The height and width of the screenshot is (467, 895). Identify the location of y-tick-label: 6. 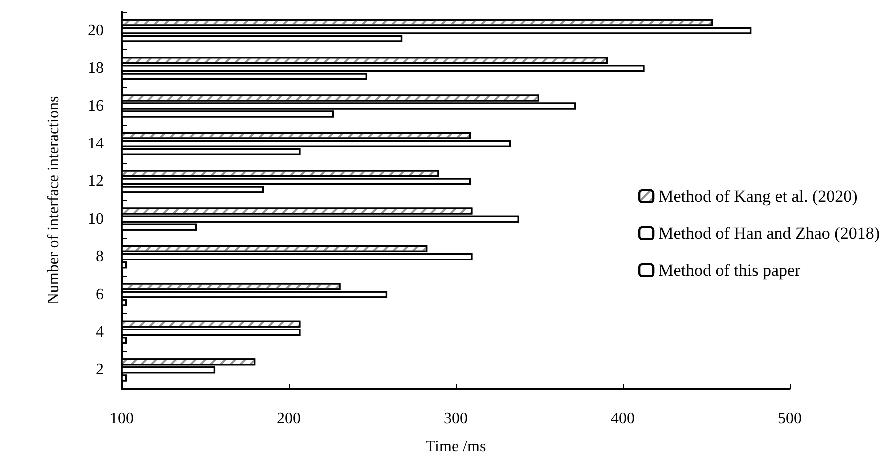
(100, 295).